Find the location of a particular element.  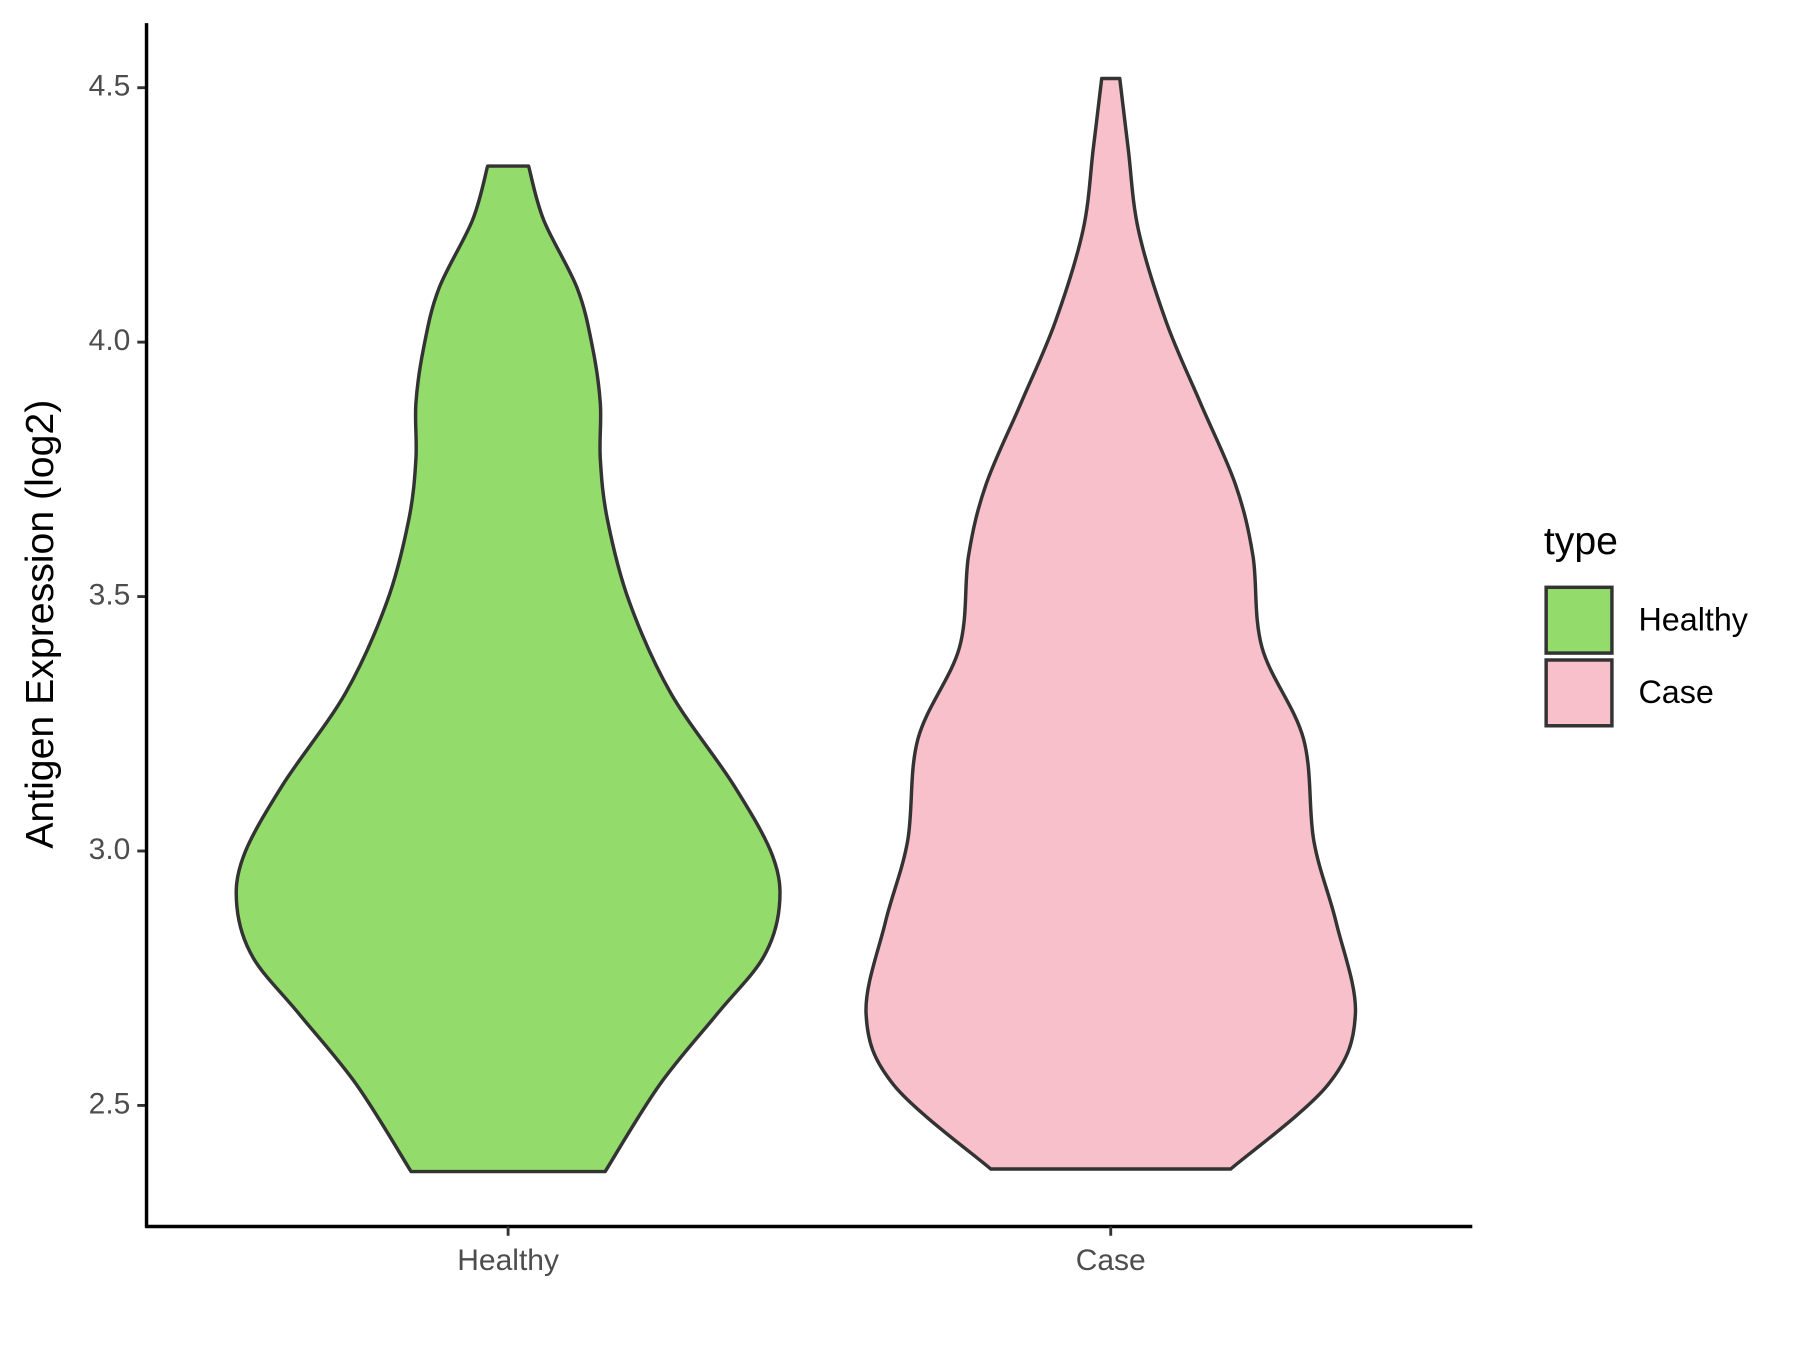

y-tick-label: 4.0 is located at coordinates (110, 340).